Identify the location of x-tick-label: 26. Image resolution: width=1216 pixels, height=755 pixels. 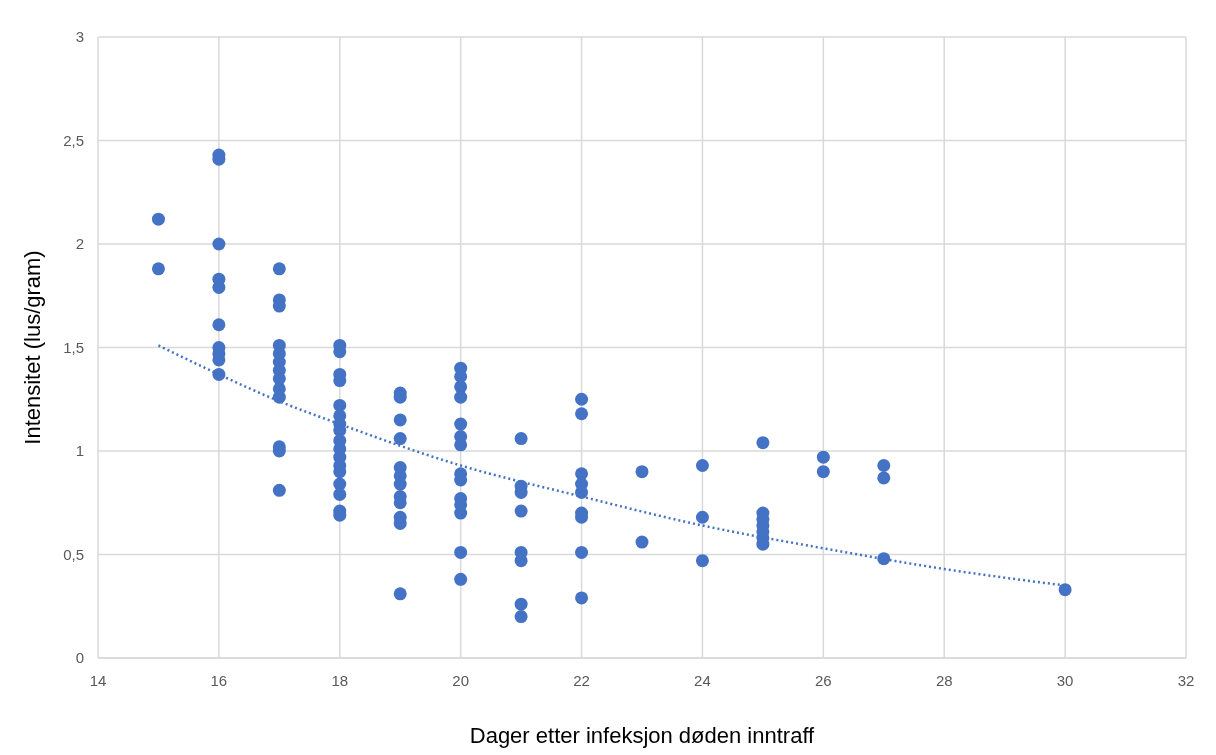
(823, 680).